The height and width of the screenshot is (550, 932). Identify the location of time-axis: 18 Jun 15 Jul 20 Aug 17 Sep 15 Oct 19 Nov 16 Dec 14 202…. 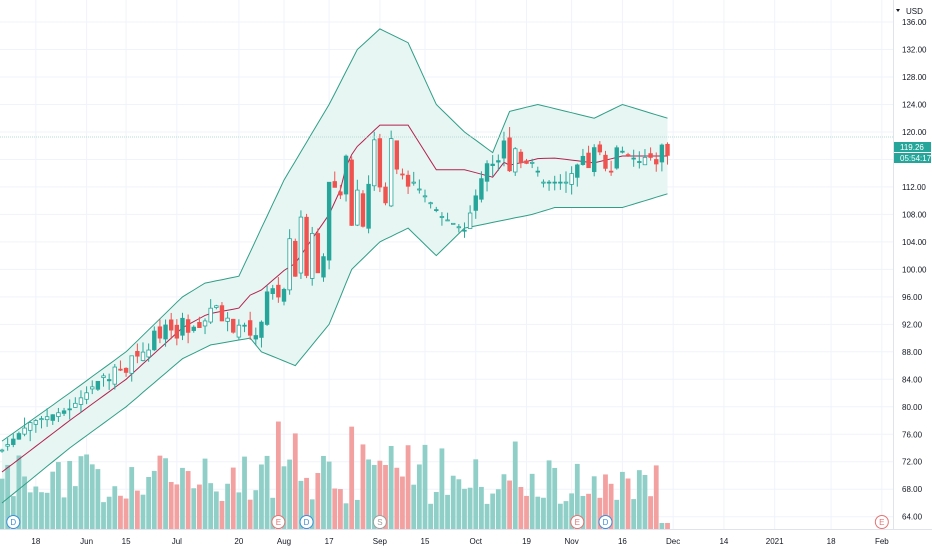
(460, 541).